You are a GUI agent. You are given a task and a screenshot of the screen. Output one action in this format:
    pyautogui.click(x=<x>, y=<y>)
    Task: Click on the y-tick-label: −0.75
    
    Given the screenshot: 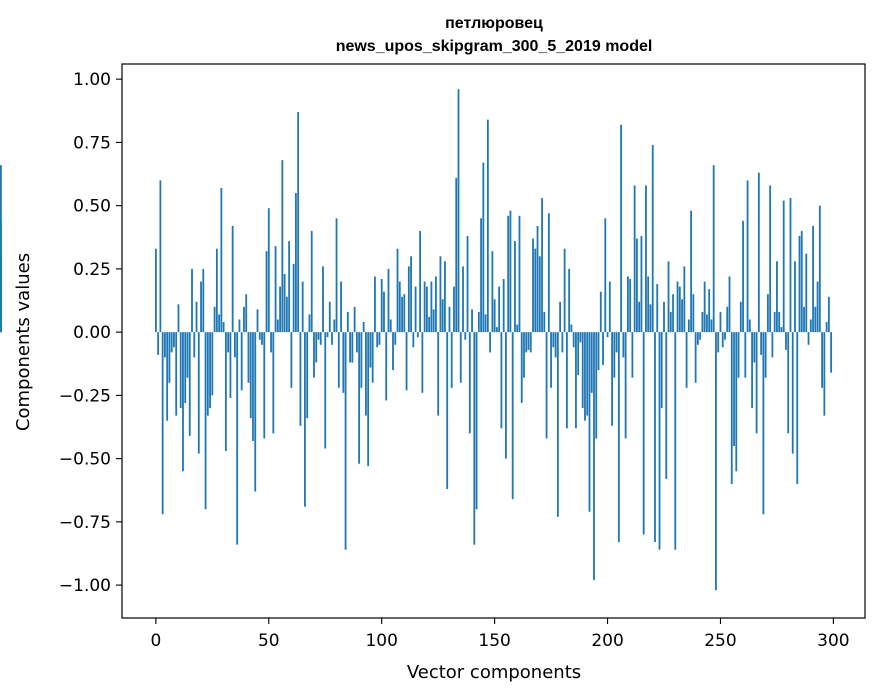 What is the action you would take?
    pyautogui.click(x=85, y=523)
    